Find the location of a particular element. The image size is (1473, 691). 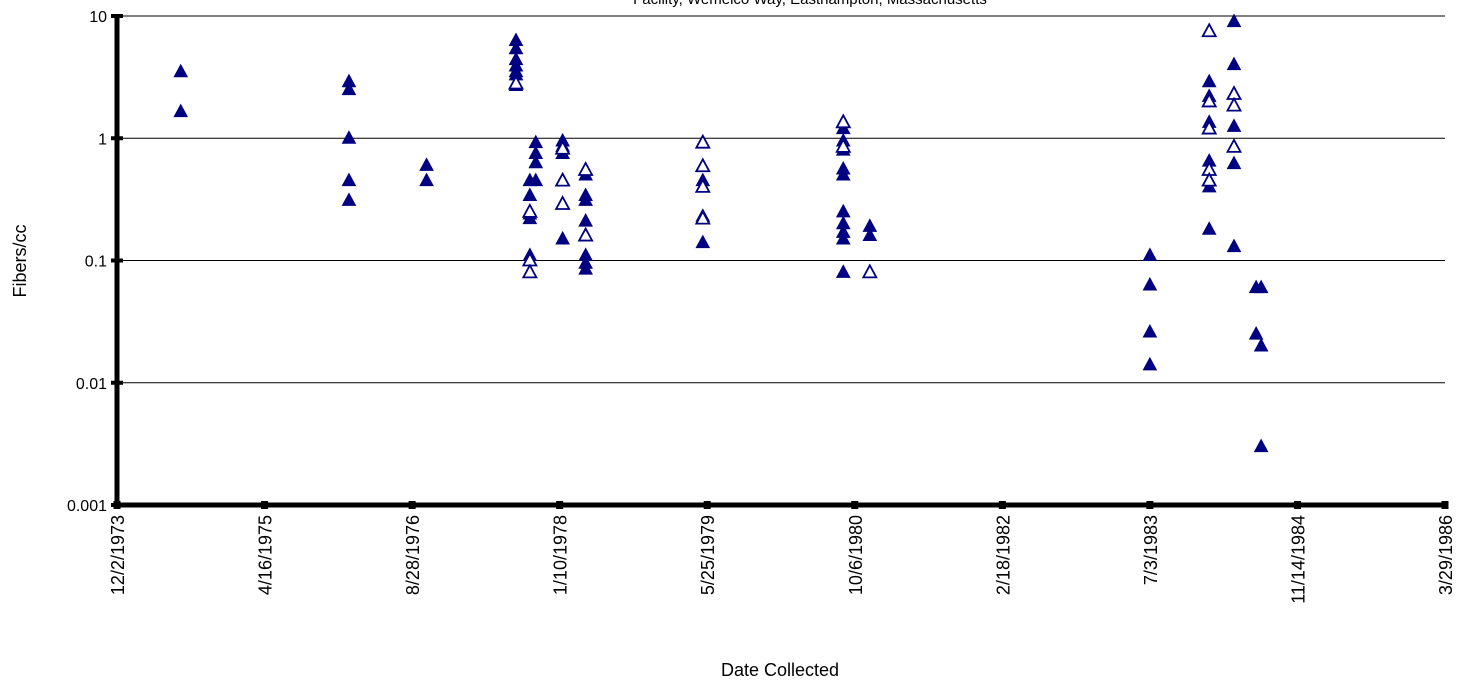

x-tick-label: 12/2/1973 is located at coordinates (118, 555).